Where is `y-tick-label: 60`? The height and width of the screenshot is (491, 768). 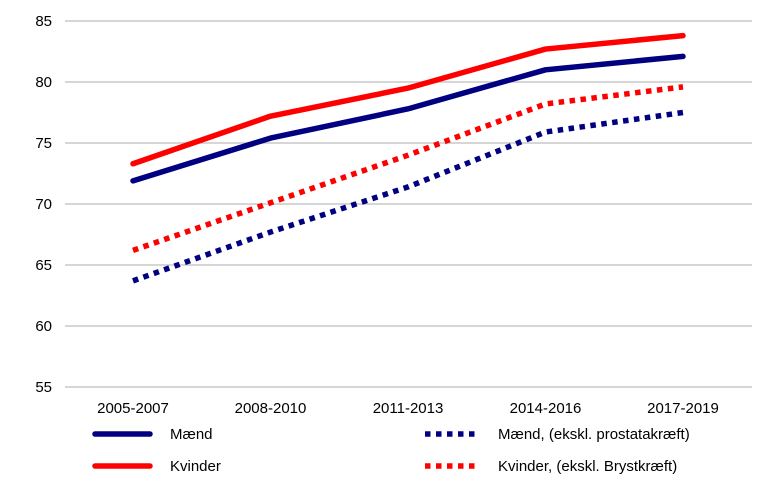
y-tick-label: 60 is located at coordinates (43, 326).